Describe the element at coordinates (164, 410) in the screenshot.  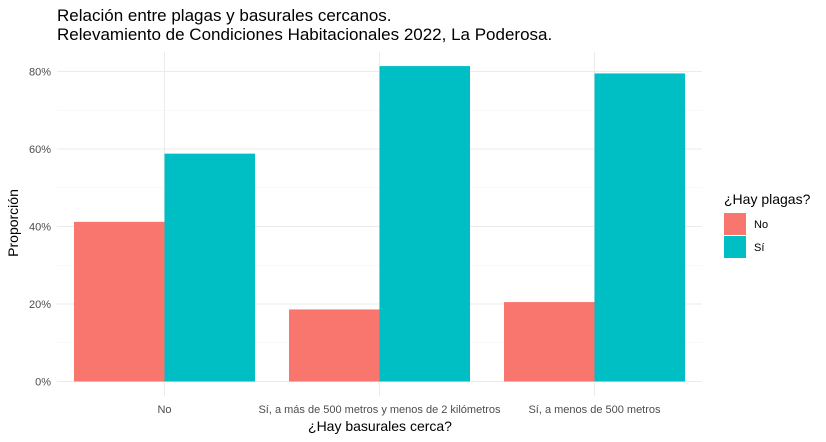
I see `x-tick-label: No` at that location.